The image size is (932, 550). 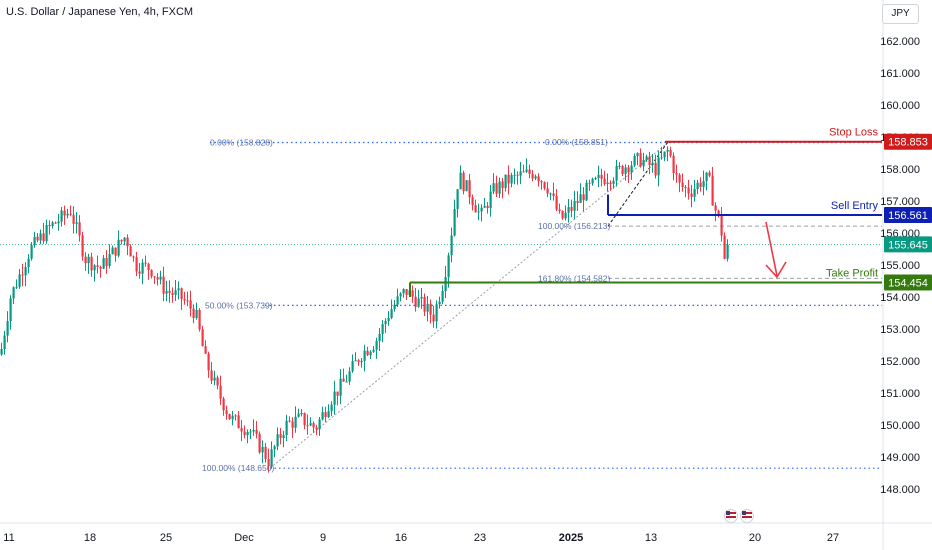 I want to click on y-tick-label: 153.000, so click(x=900, y=330).